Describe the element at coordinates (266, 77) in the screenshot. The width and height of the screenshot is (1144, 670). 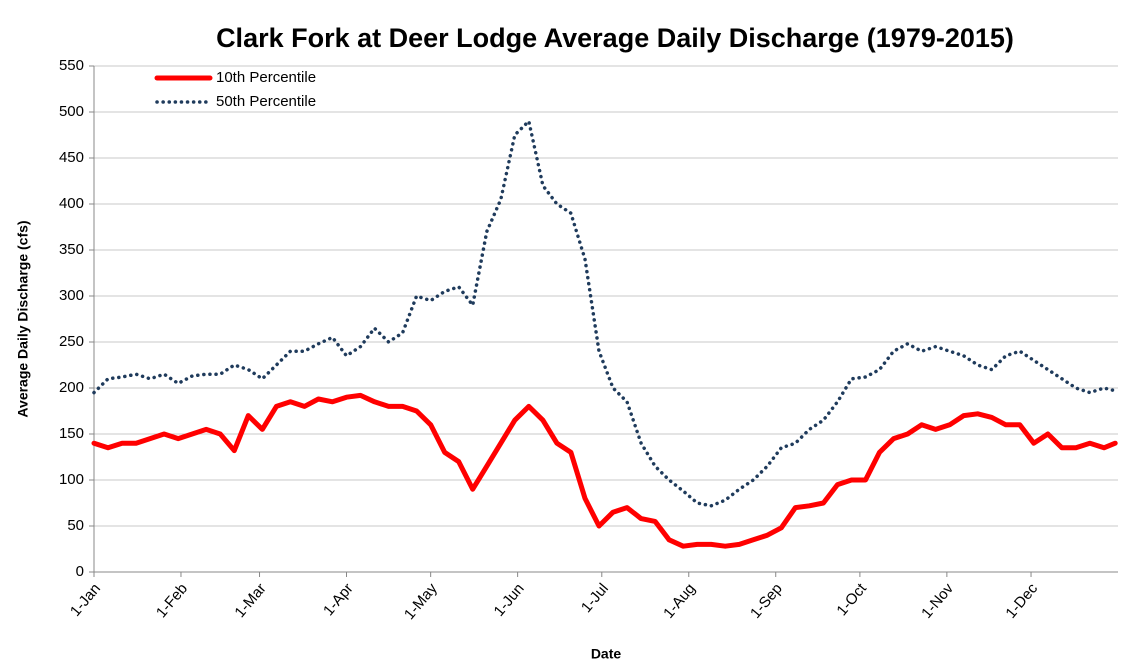
I see `legend-label: 10th Percentile` at that location.